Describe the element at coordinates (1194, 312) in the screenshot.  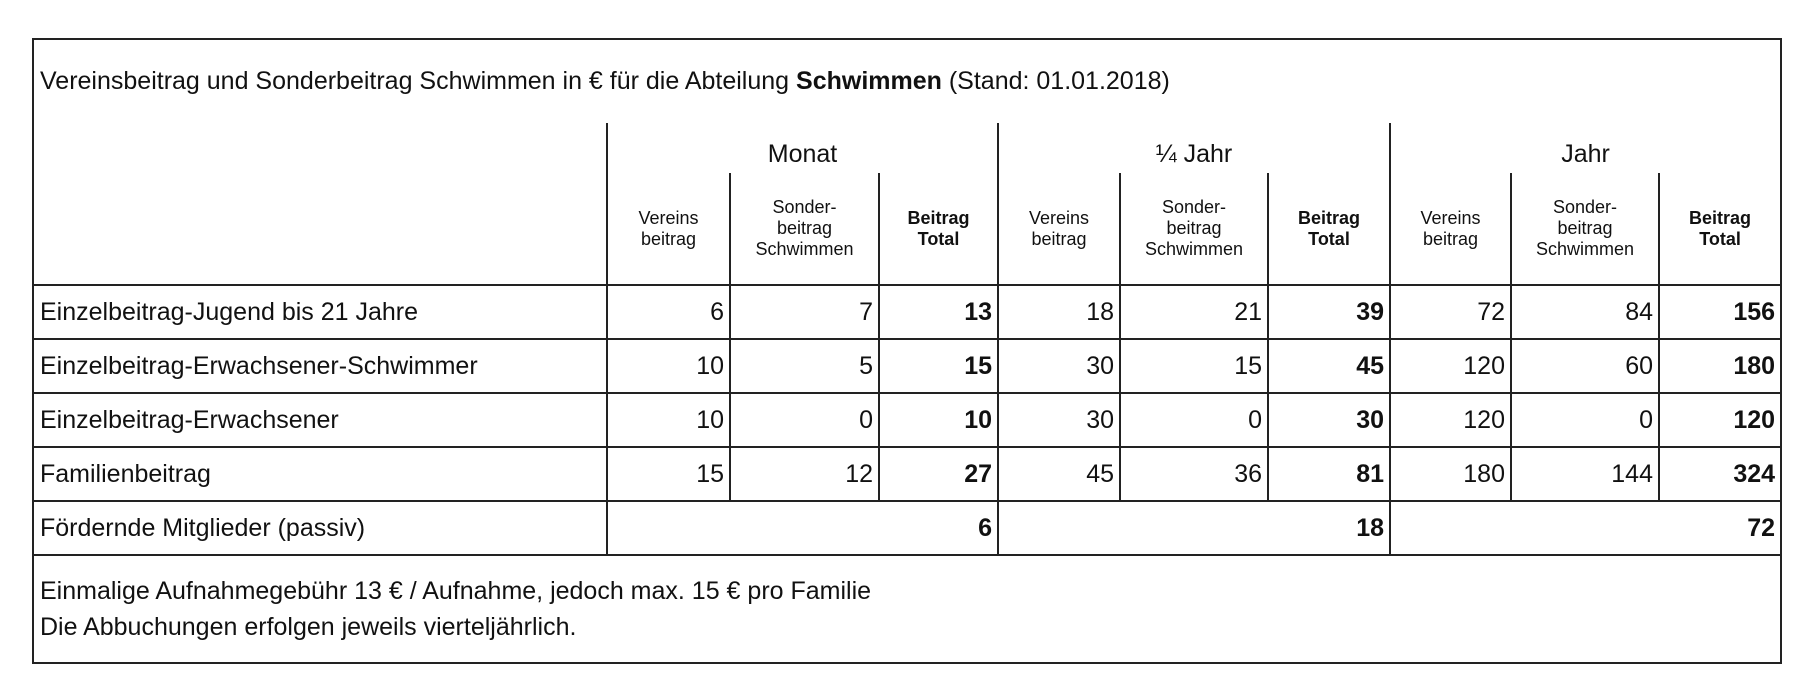
I see `fee-cell: 21` at that location.